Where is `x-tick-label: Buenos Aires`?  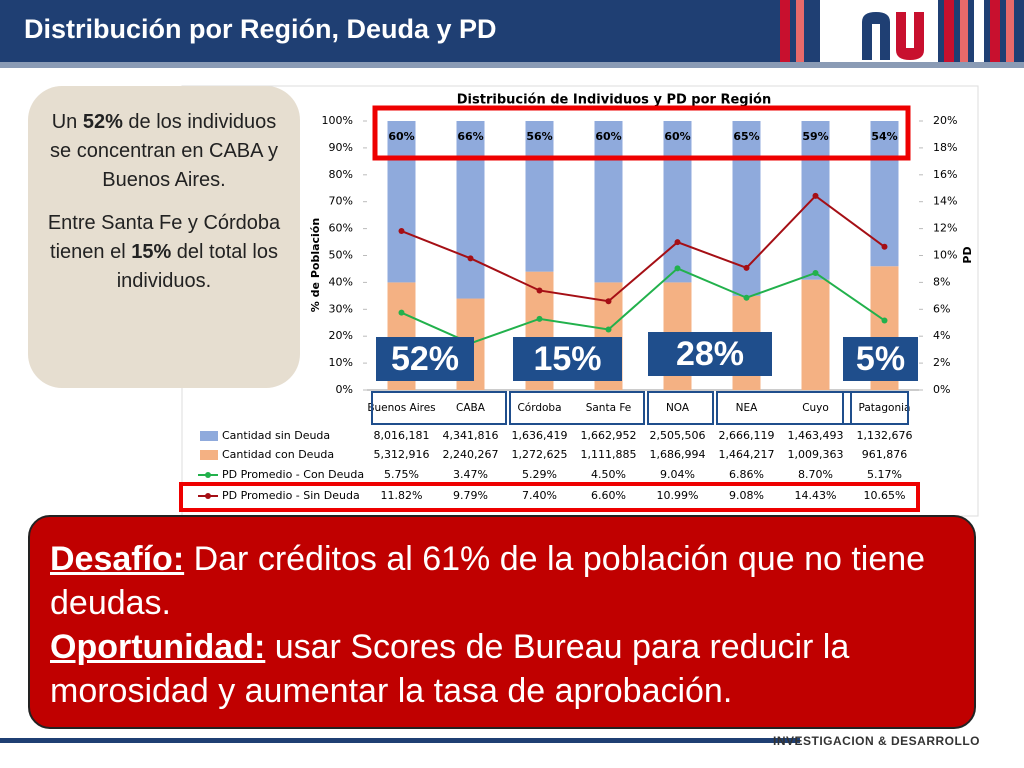
x-tick-label: Buenos Aires is located at coordinates (401, 408).